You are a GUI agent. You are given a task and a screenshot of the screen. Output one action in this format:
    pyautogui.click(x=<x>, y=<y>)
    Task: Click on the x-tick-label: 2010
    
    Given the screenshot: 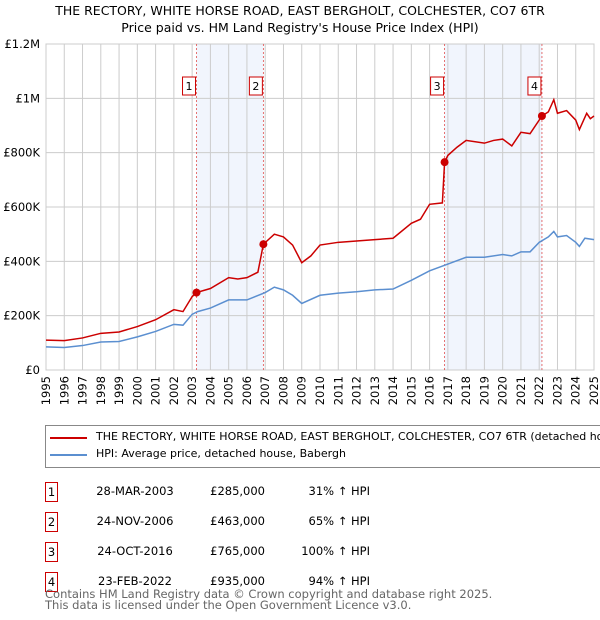 What is the action you would take?
    pyautogui.click(x=320, y=390)
    